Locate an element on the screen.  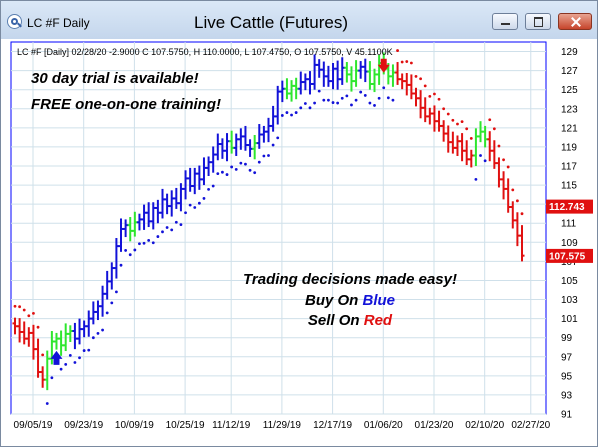
maximize-button is located at coordinates (538, 21).